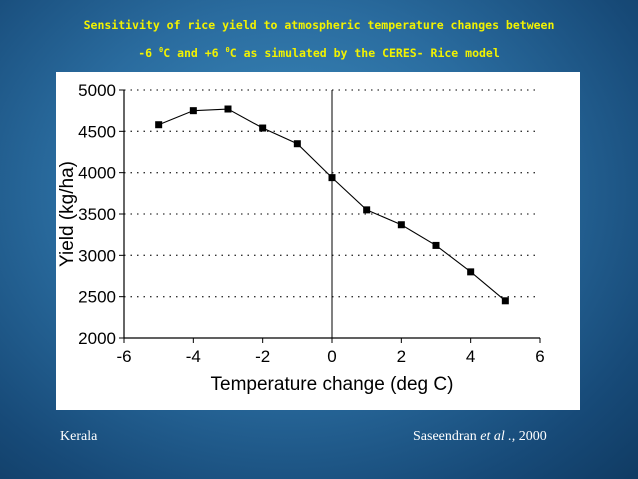 Image resolution: width=638 pixels, height=479 pixels. I want to click on footer-citation: Saseendran et al ., 2000, so click(480, 437).